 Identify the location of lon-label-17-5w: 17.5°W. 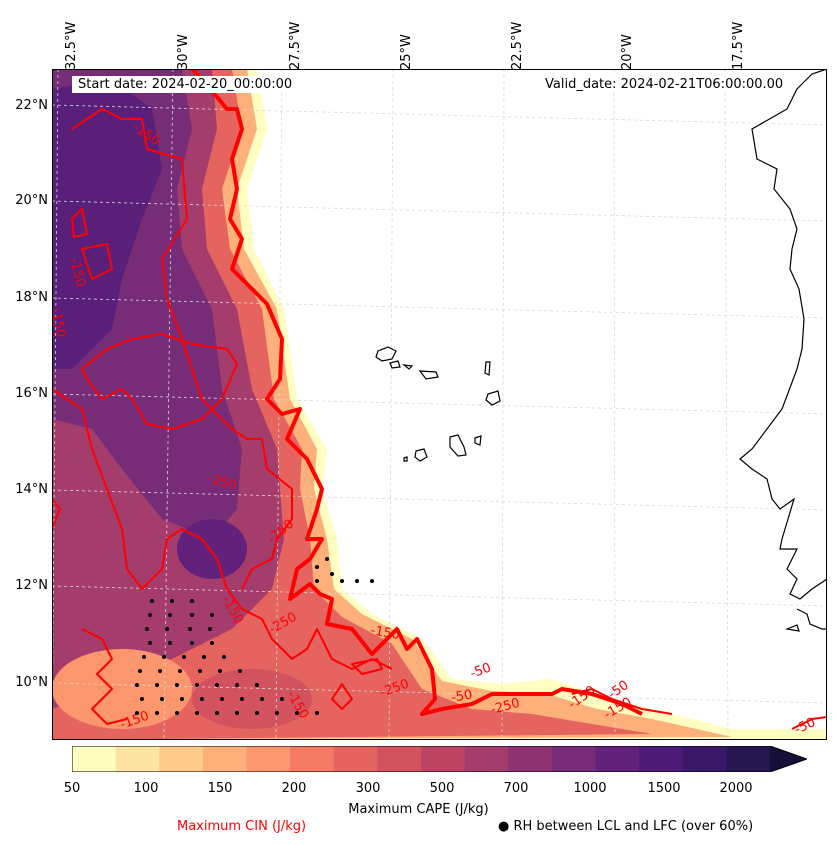
(738, 45).